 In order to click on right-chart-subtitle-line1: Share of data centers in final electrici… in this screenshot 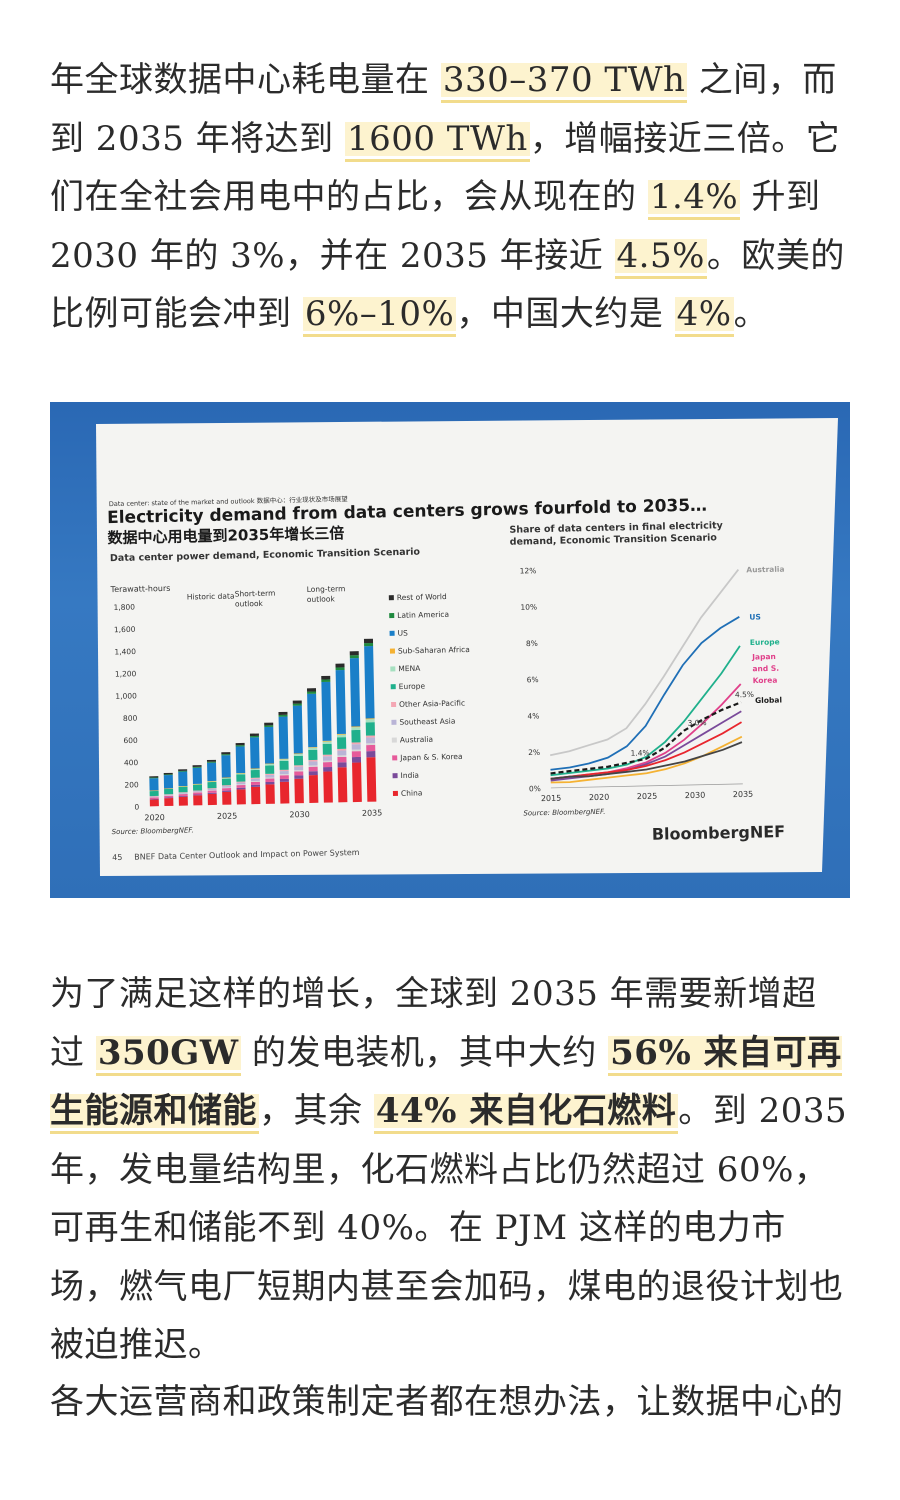, I will do `click(616, 527)`.